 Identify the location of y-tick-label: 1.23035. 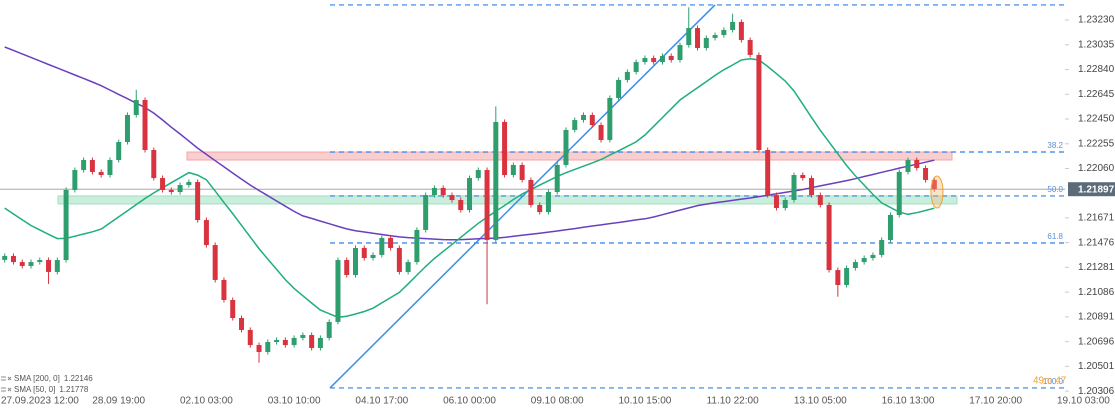
(1096, 44).